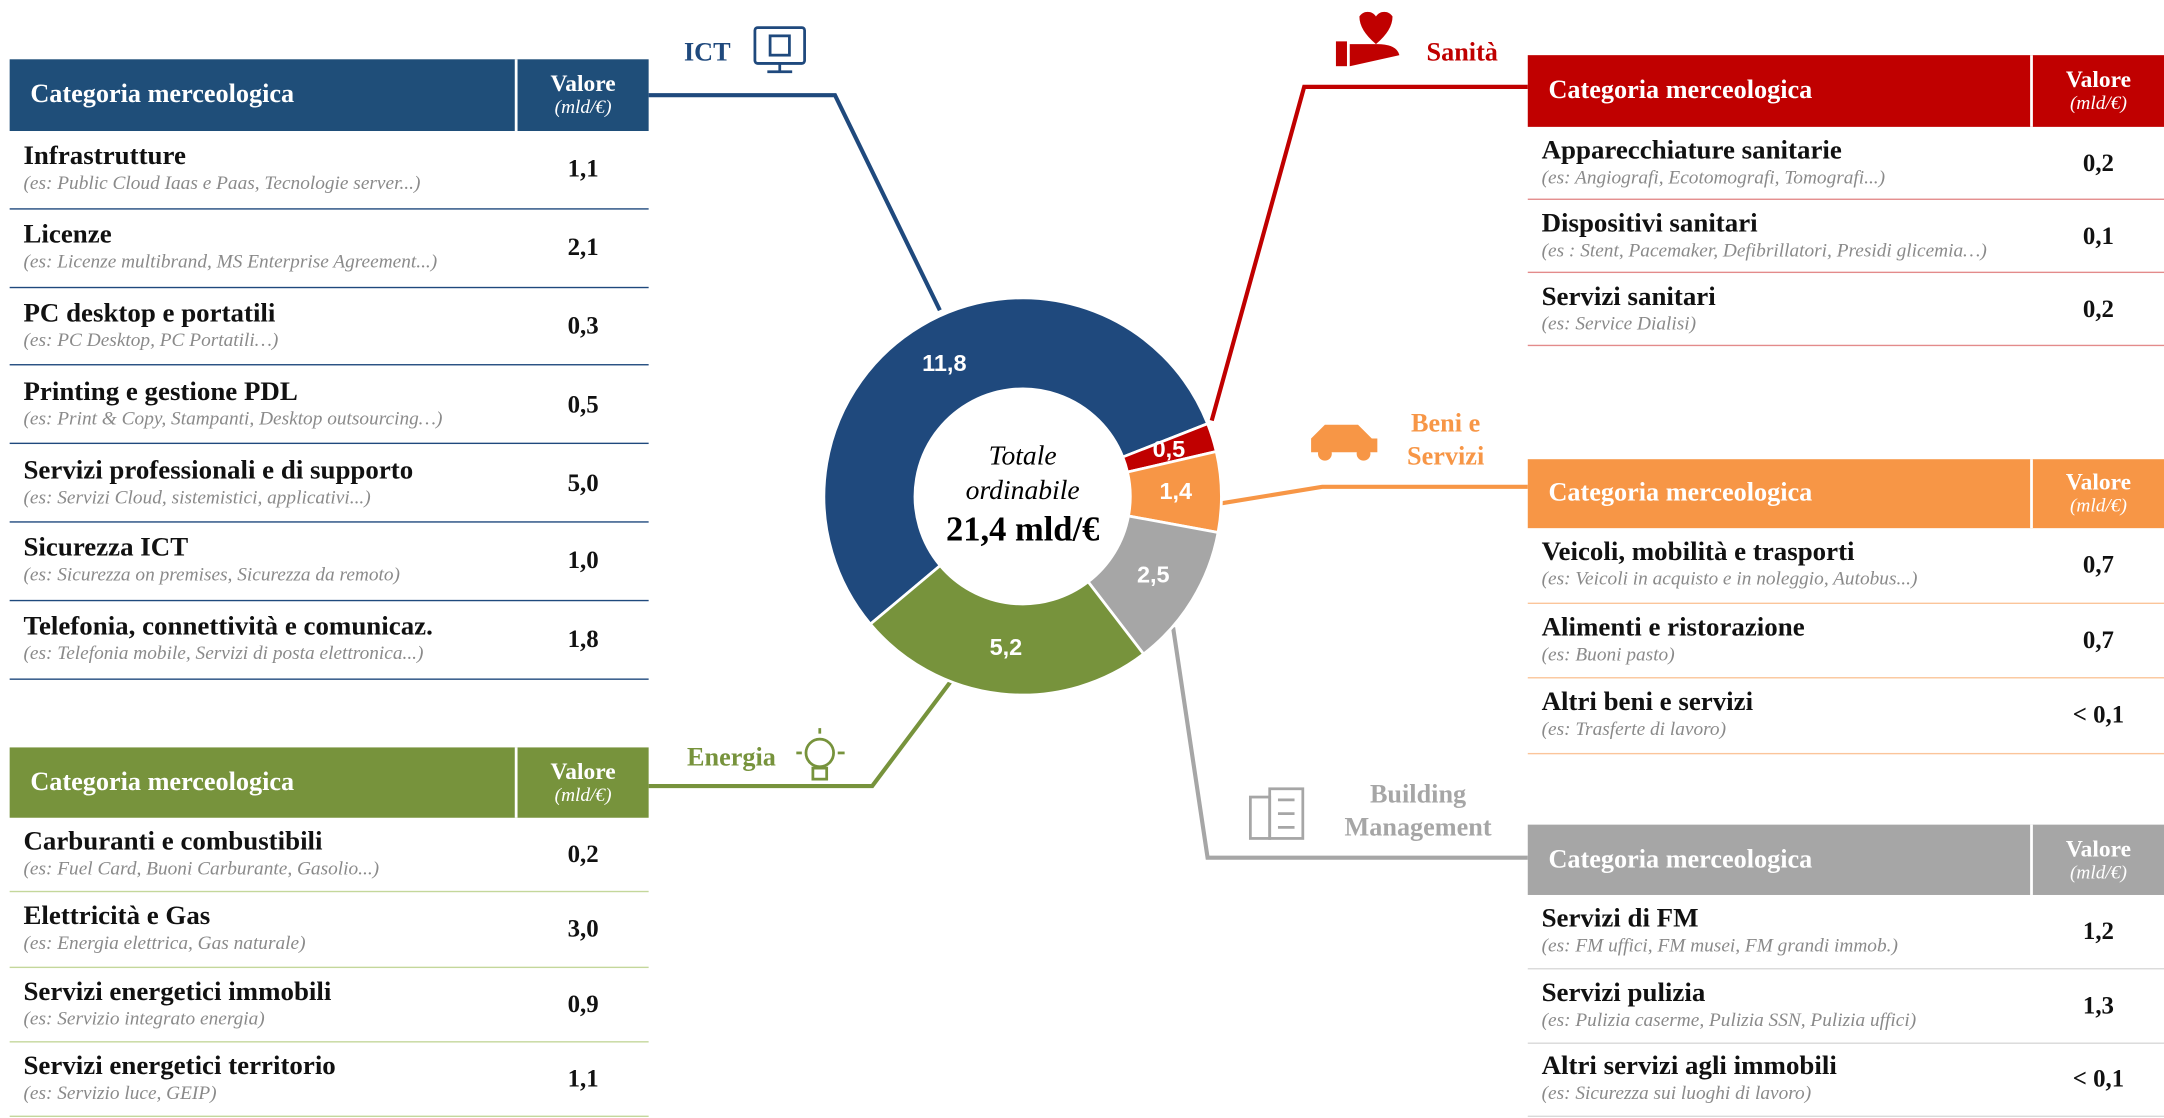  What do you see at coordinates (2098, 1079) in the screenshot?
I see `row-value: < 0,1` at bounding box center [2098, 1079].